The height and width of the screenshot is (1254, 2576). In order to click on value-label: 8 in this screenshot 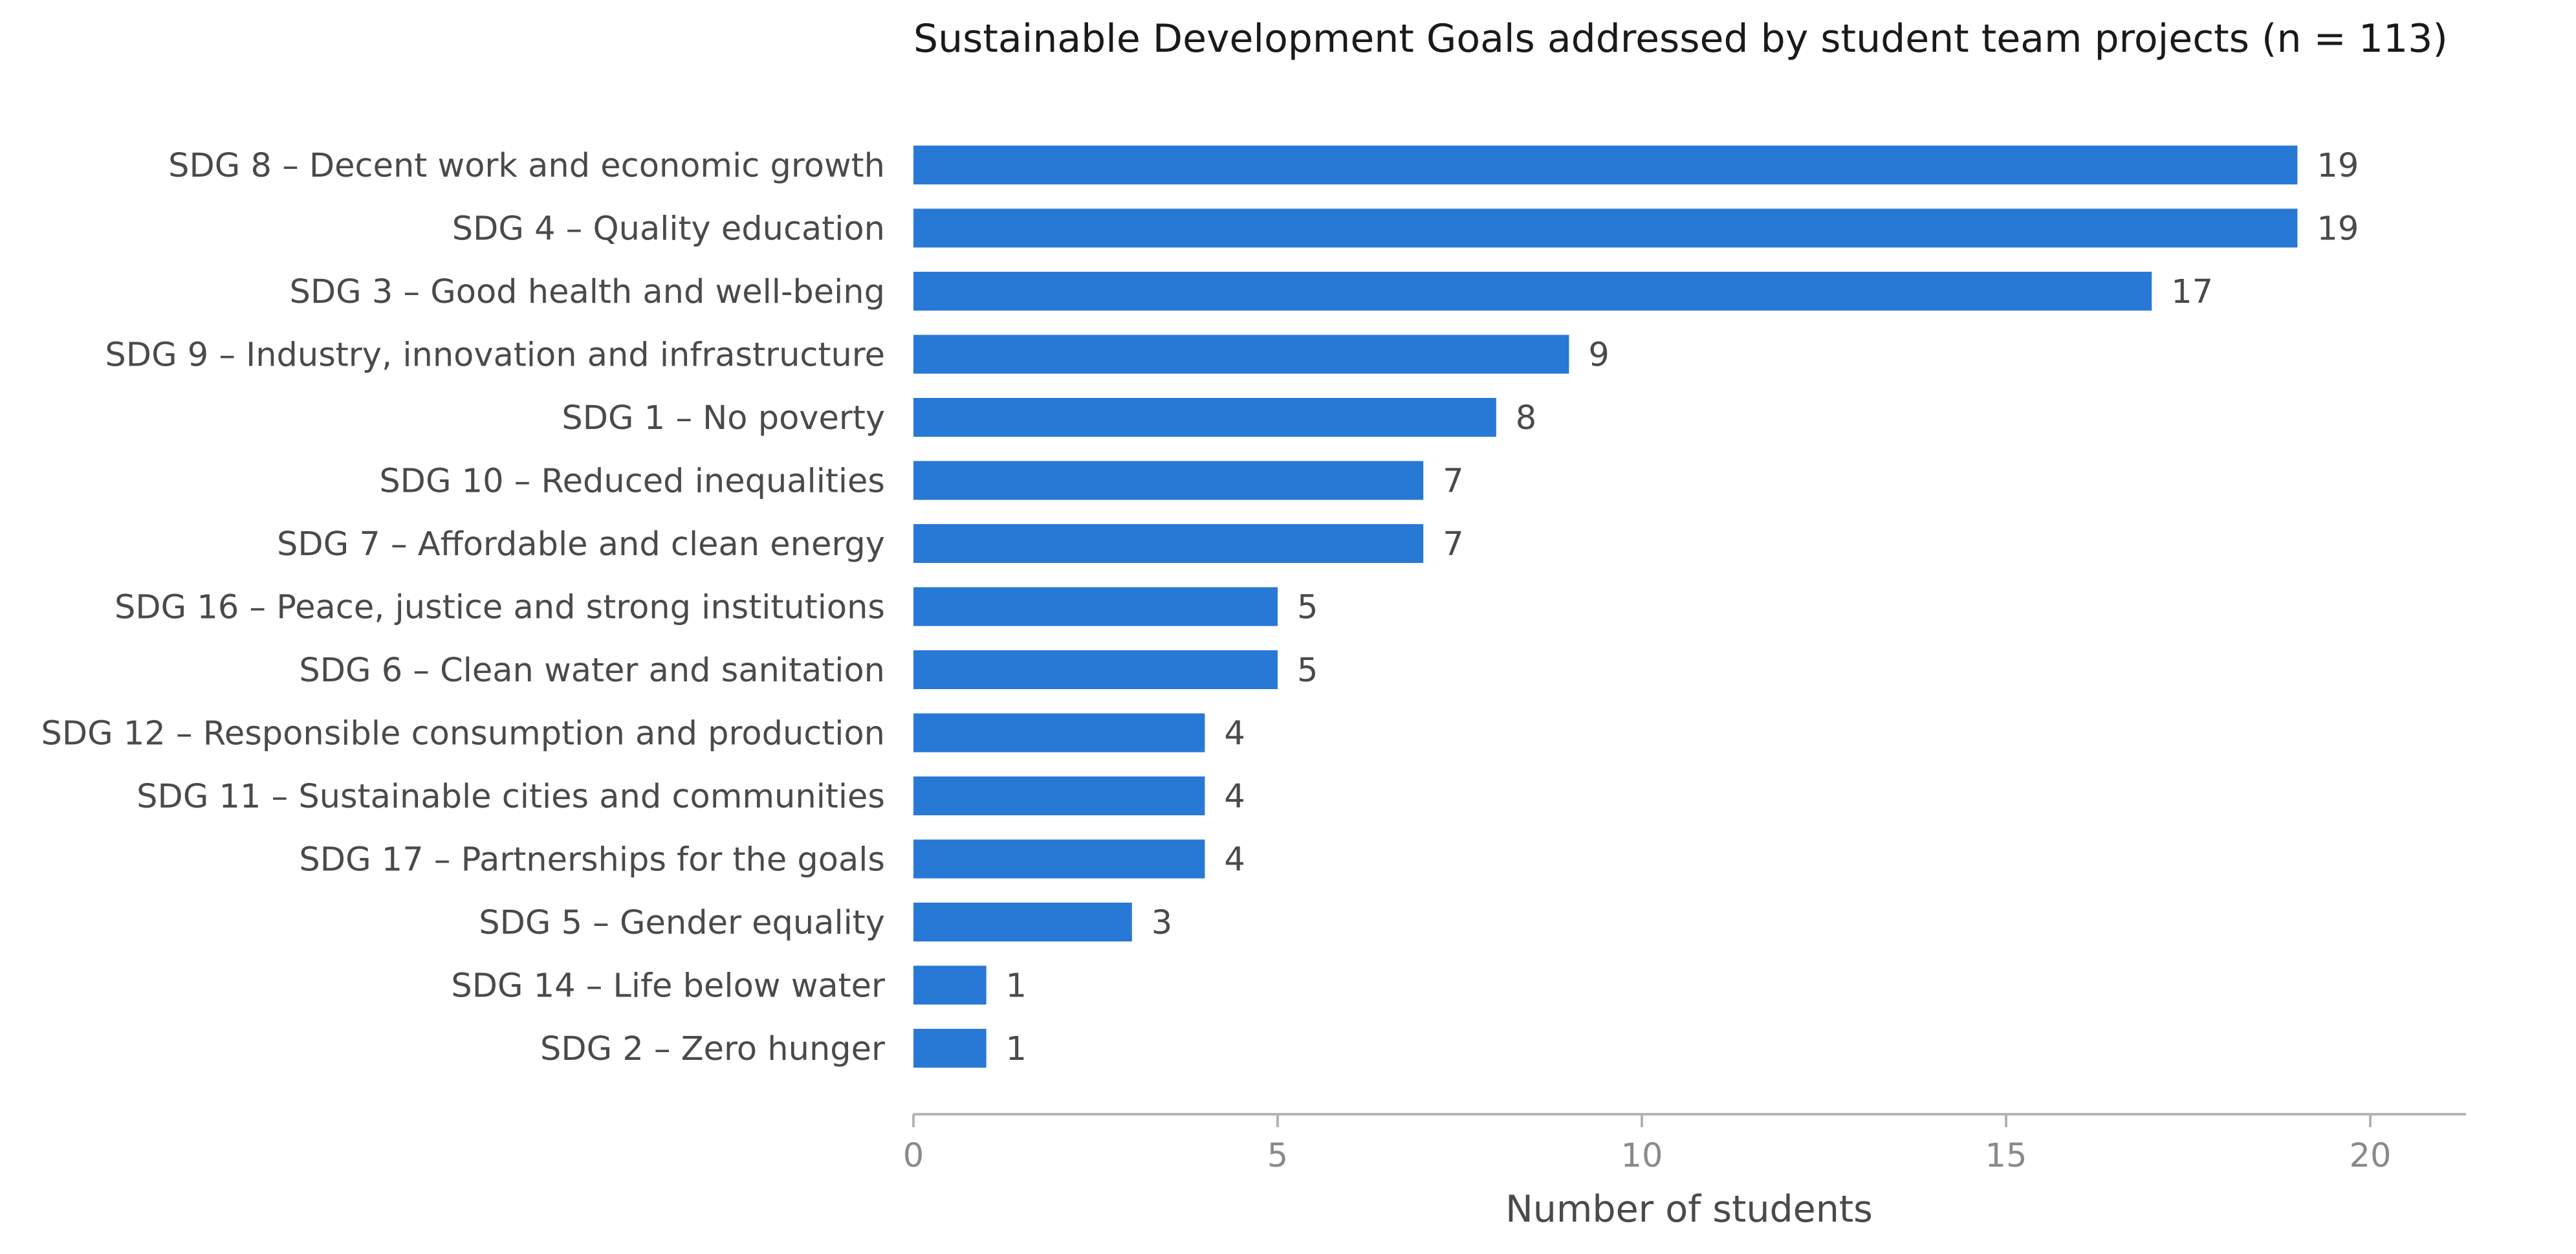, I will do `click(1526, 418)`.